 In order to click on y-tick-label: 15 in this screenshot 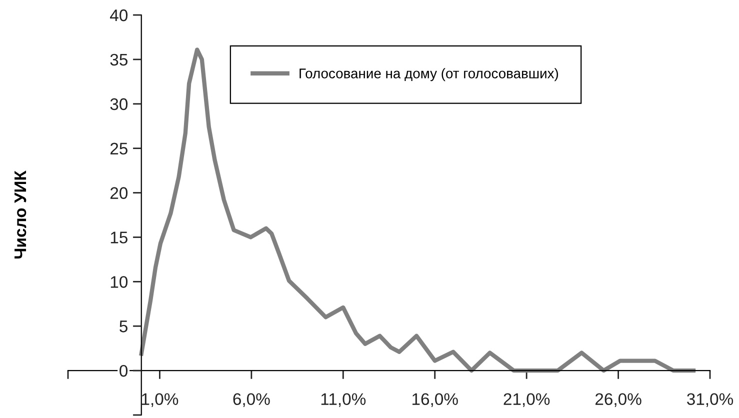, I will do `click(119, 238)`.